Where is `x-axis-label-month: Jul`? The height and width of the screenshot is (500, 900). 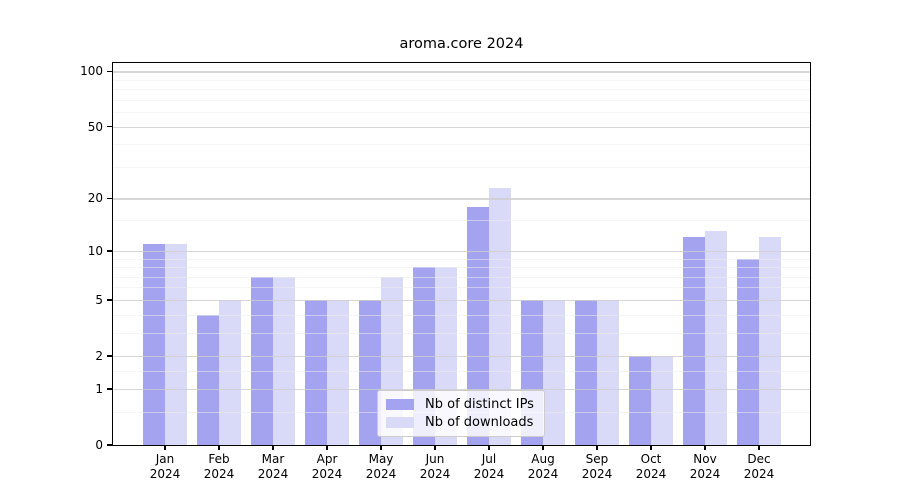
x-axis-label-month: Jul is located at coordinates (489, 459).